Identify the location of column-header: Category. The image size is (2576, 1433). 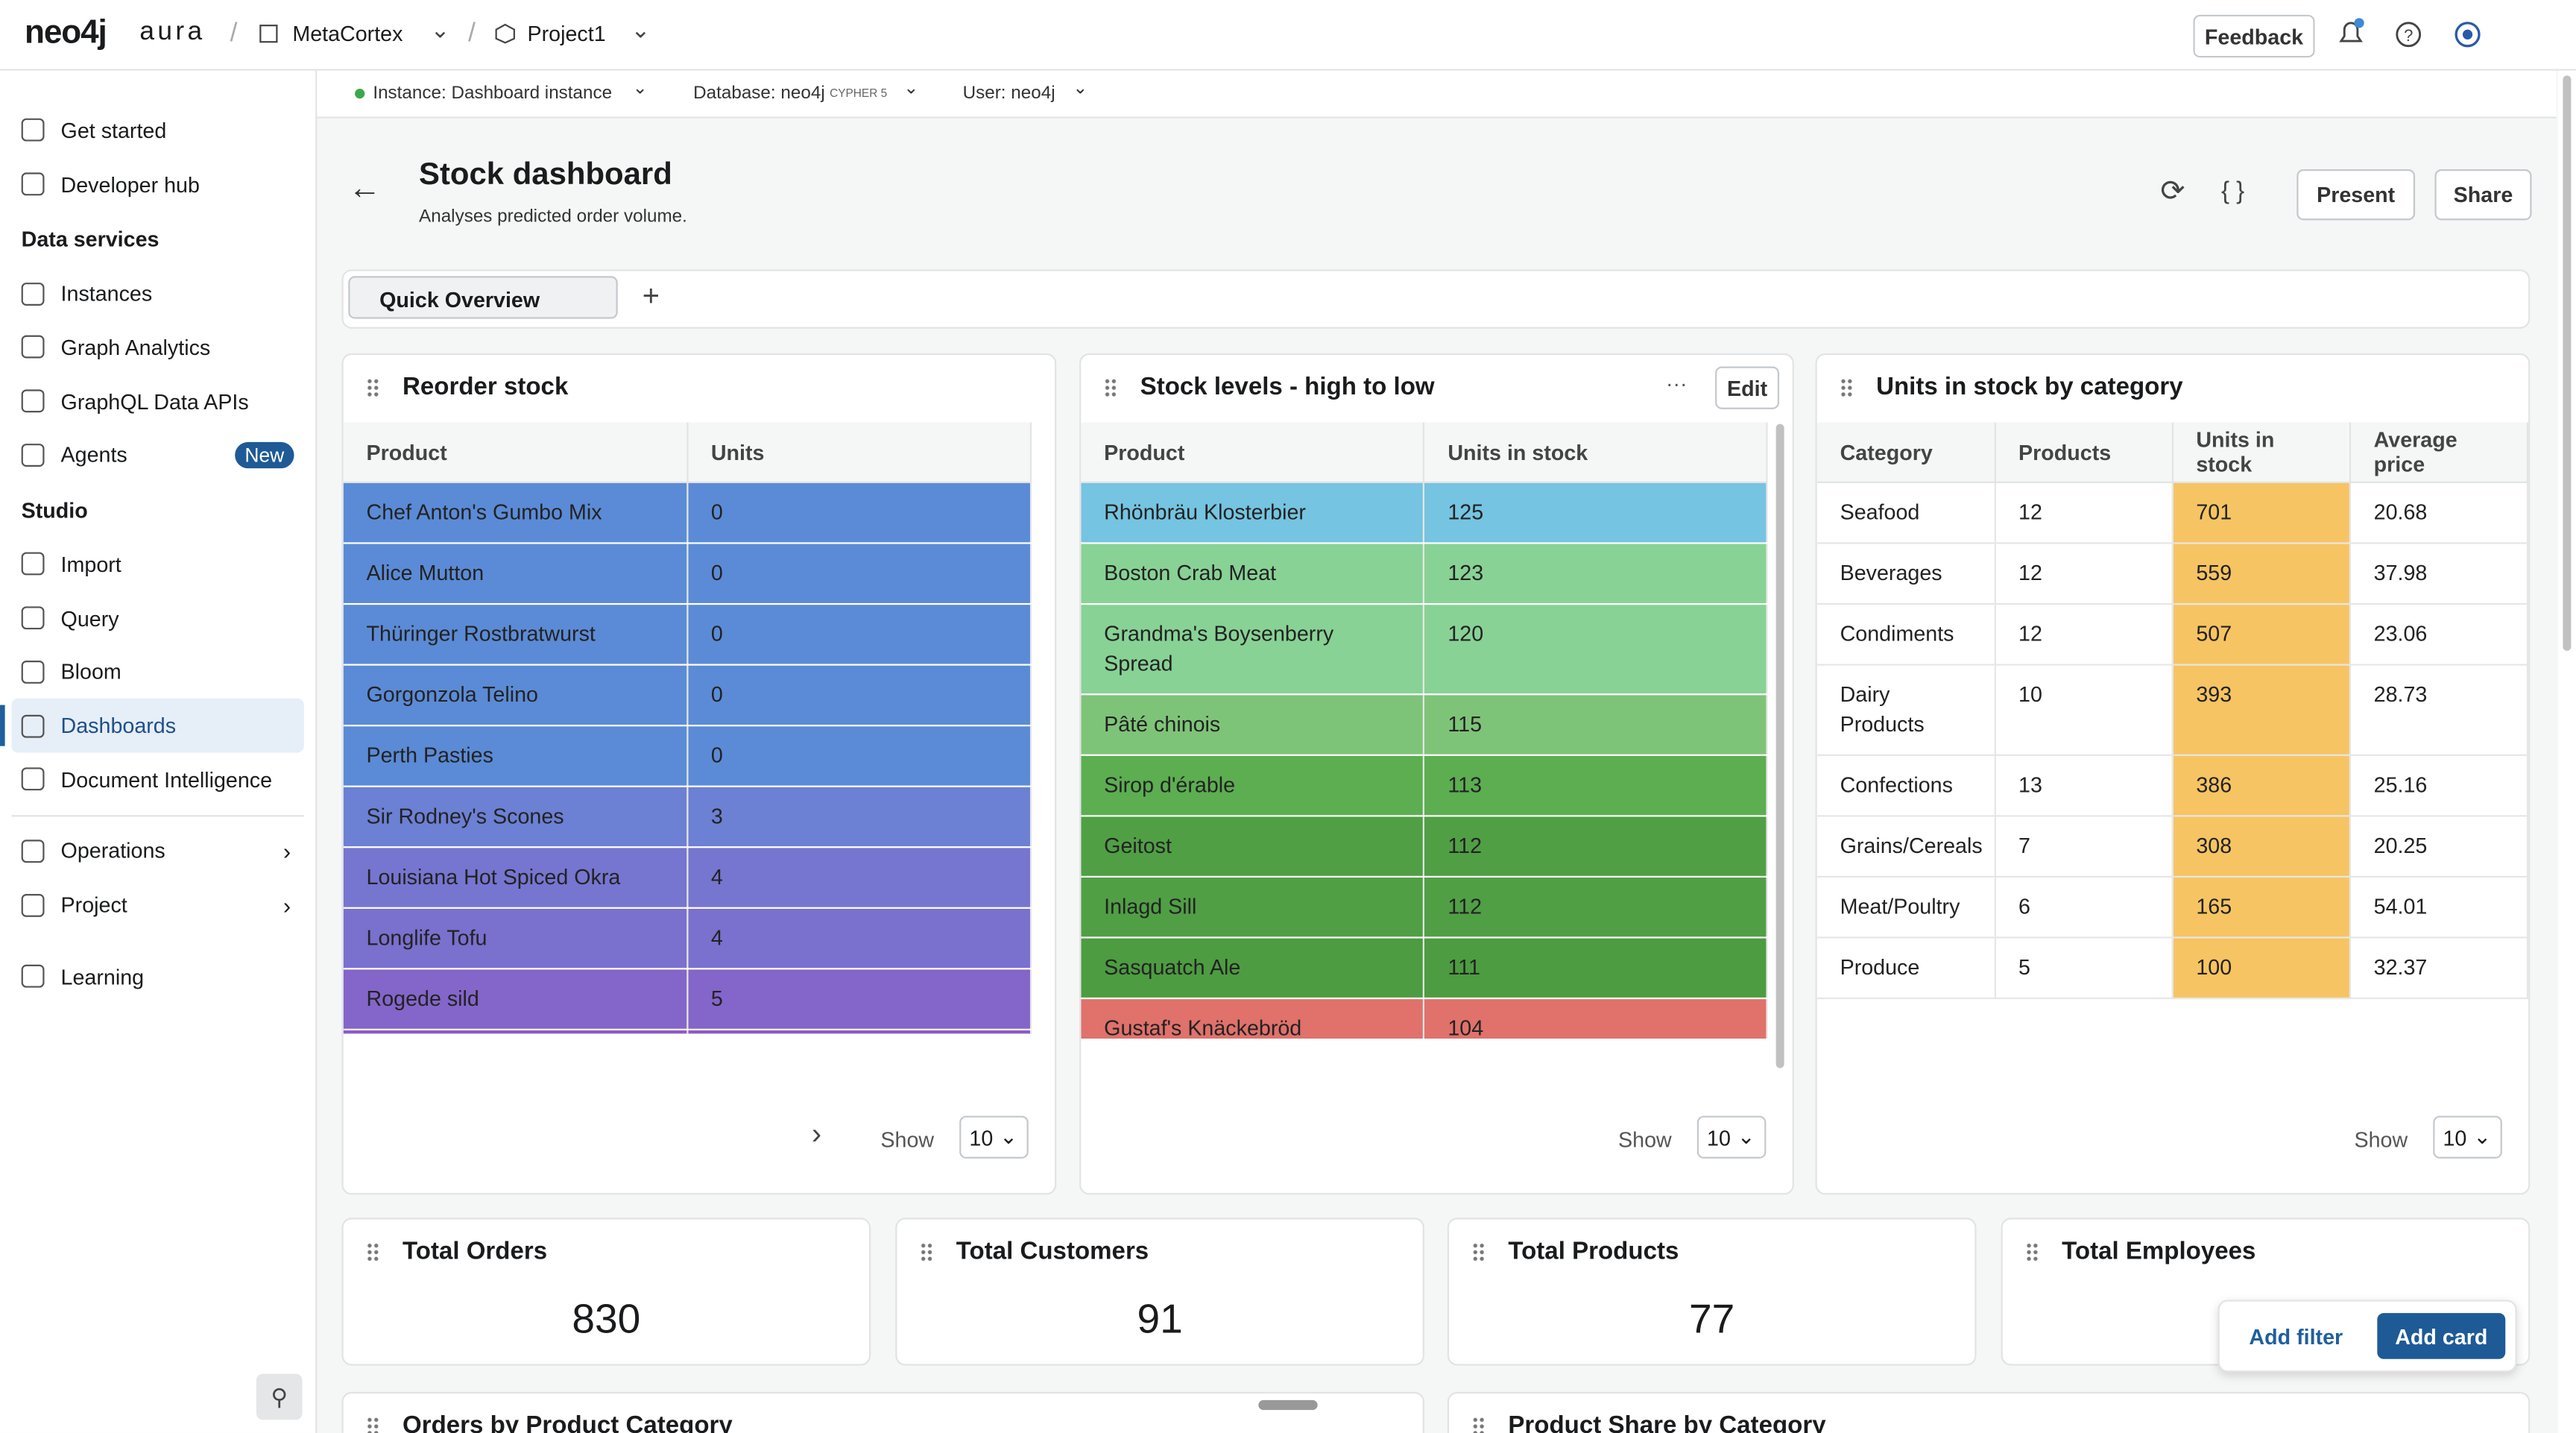
(1906, 453).